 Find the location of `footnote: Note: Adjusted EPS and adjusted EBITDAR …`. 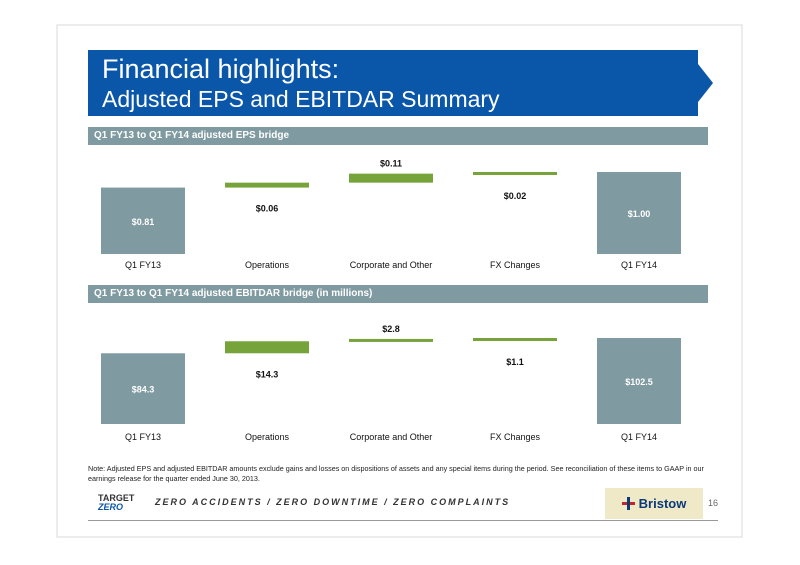

footnote: Note: Adjusted EPS and adjusted EBITDAR … is located at coordinates (396, 473).